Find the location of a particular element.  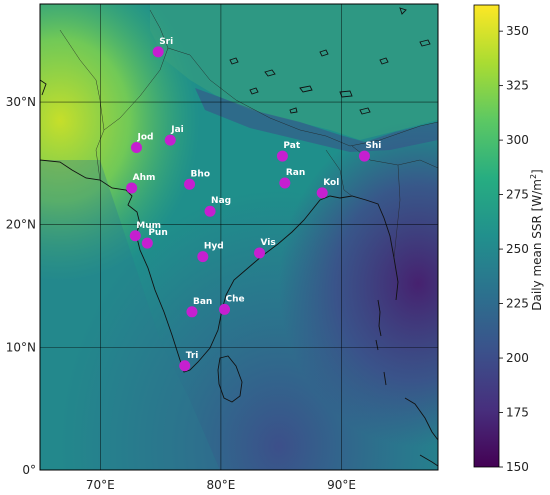

city-jai: Jai is located at coordinates (174, 135).